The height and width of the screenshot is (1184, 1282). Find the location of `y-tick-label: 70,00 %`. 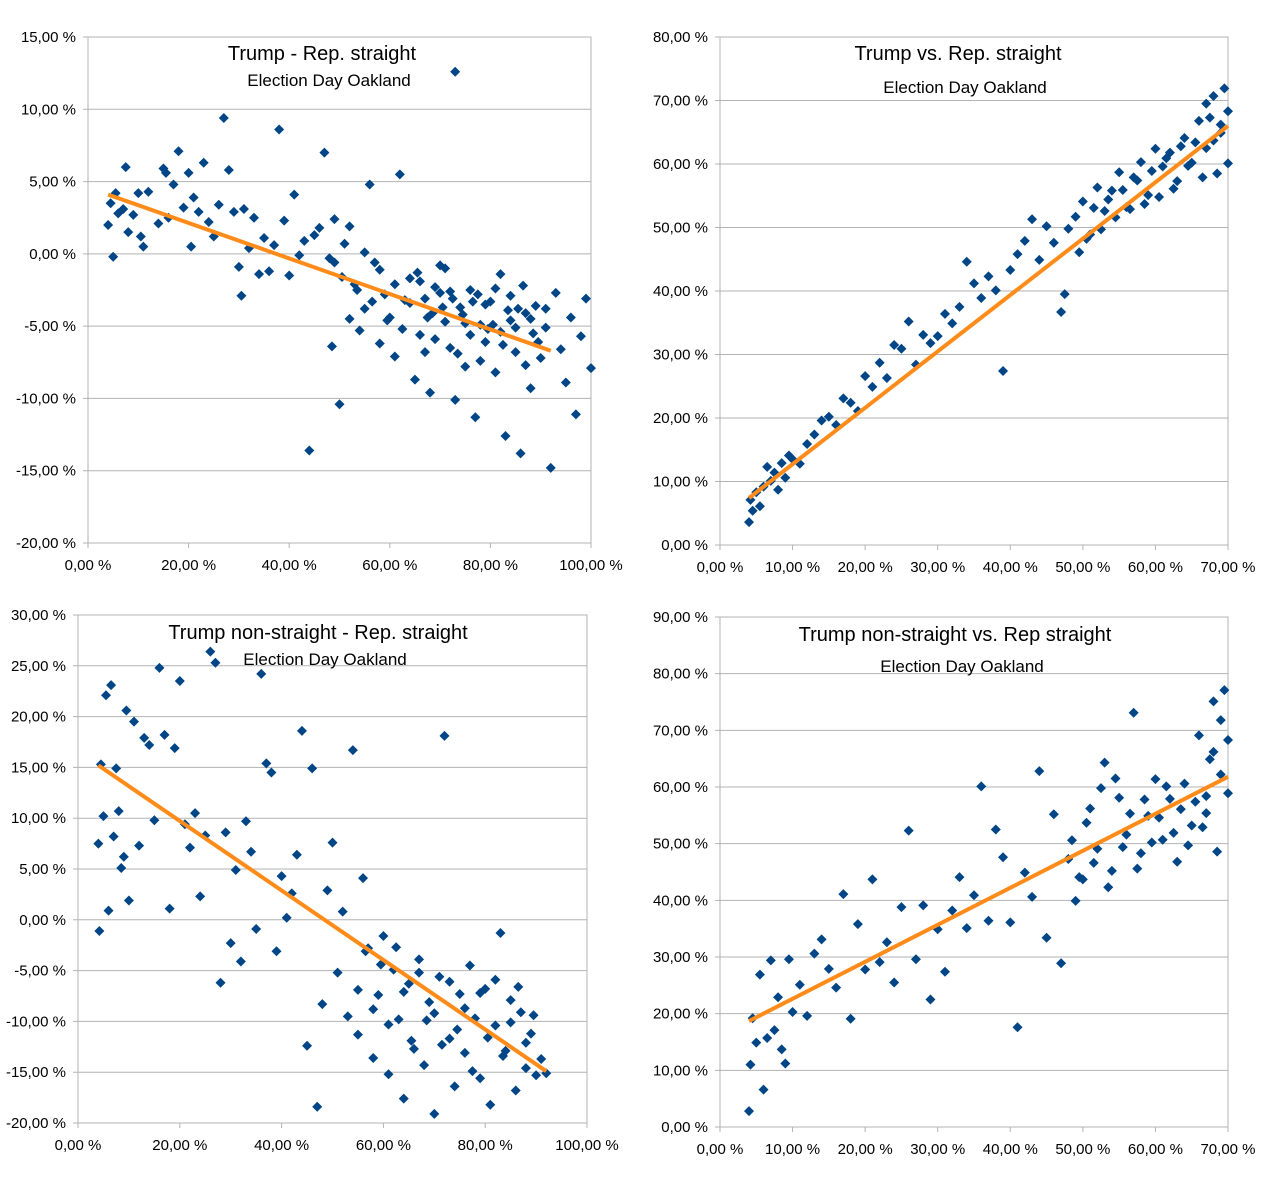

y-tick-label: 70,00 % is located at coordinates (680, 730).